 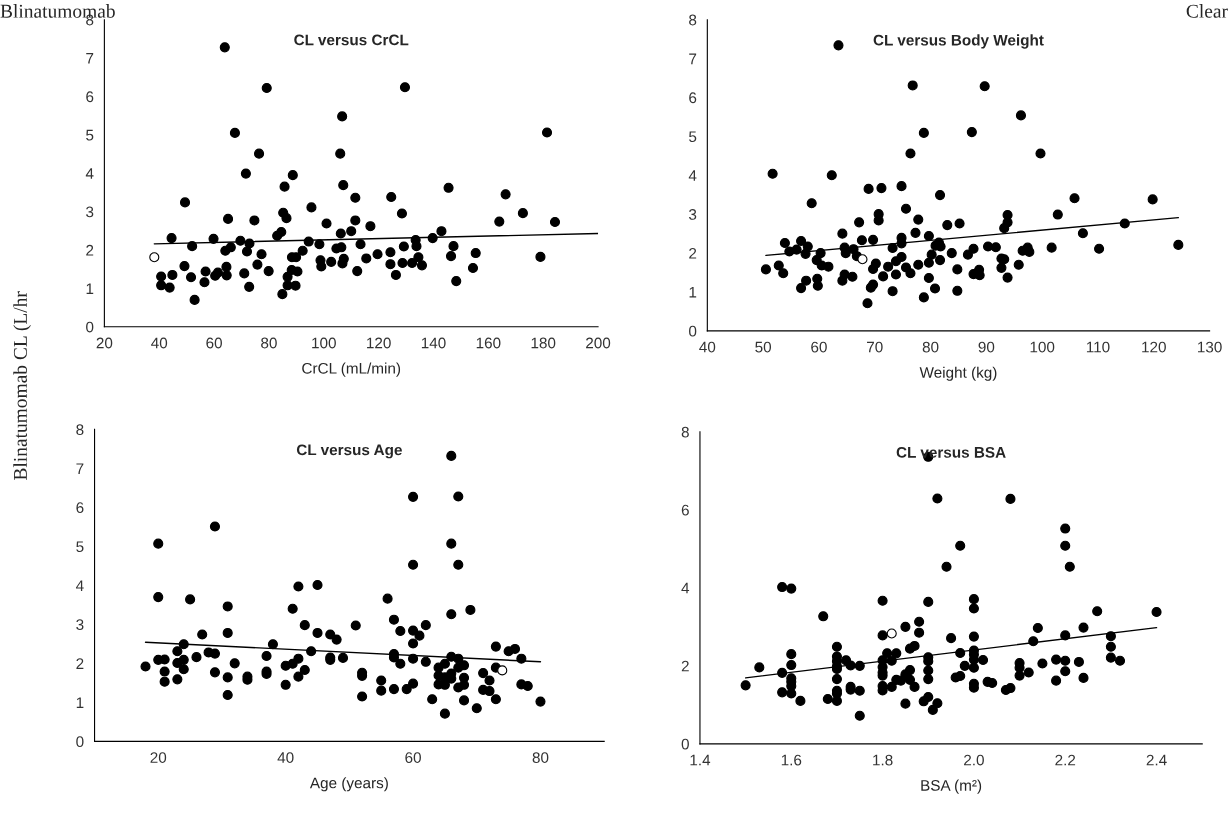 What do you see at coordinates (958, 41) in the screenshot?
I see `text: CL versus Body Weight` at bounding box center [958, 41].